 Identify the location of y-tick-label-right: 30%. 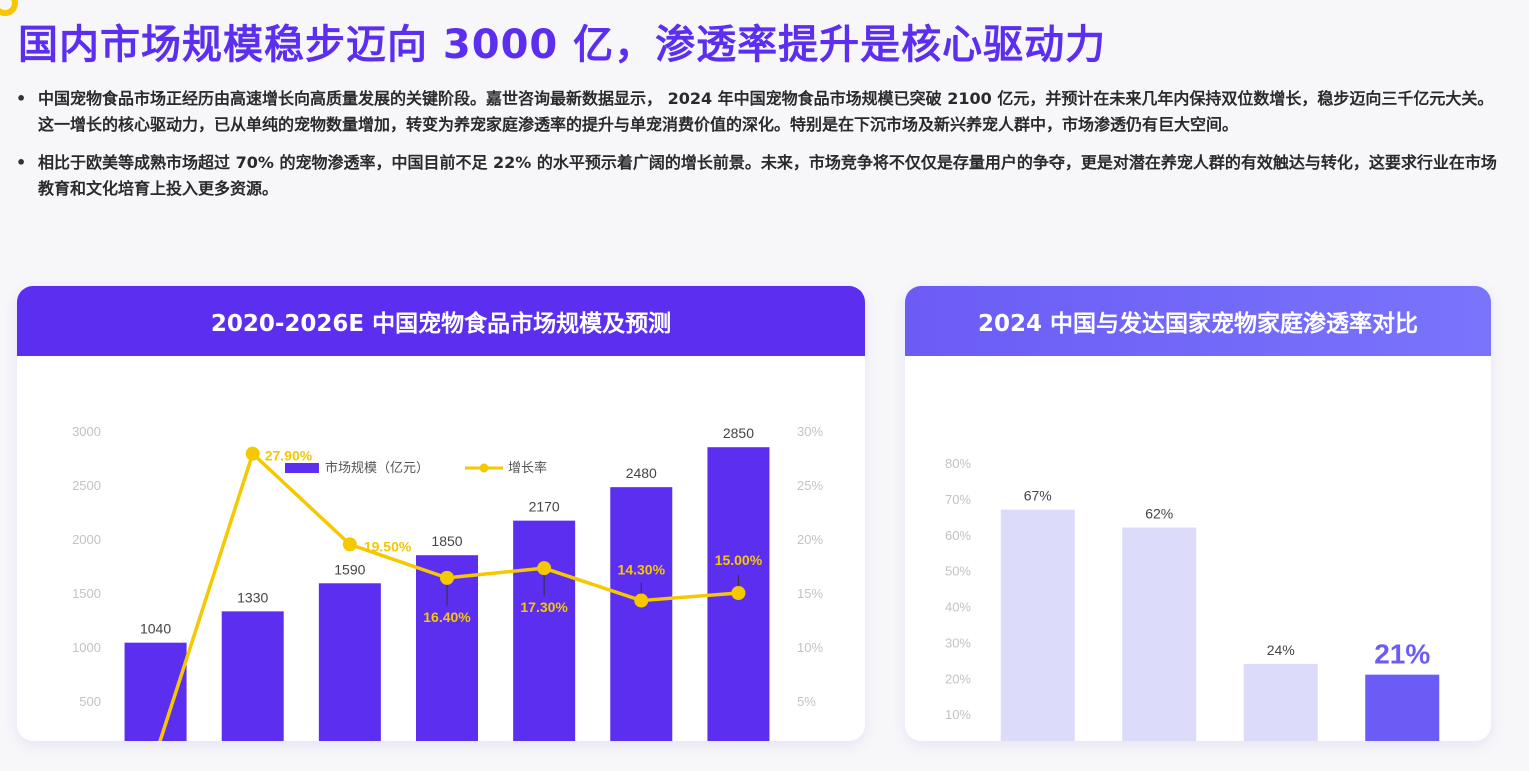
(810, 431).